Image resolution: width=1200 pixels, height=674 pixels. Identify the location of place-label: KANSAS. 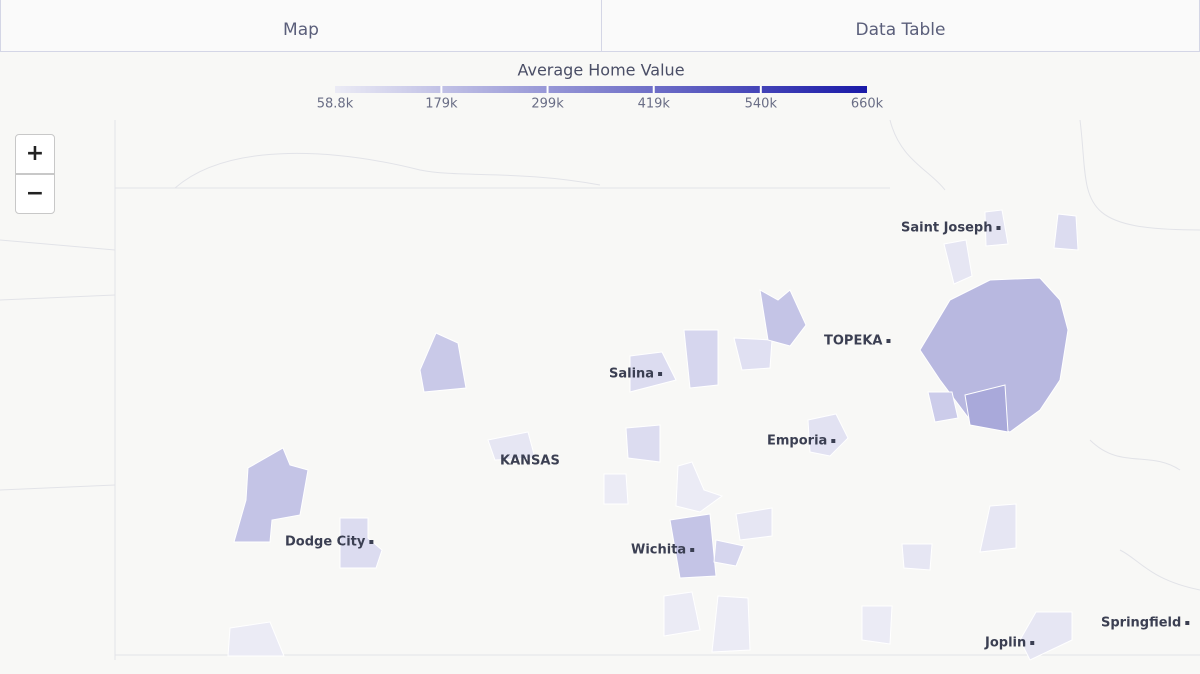
(530, 461).